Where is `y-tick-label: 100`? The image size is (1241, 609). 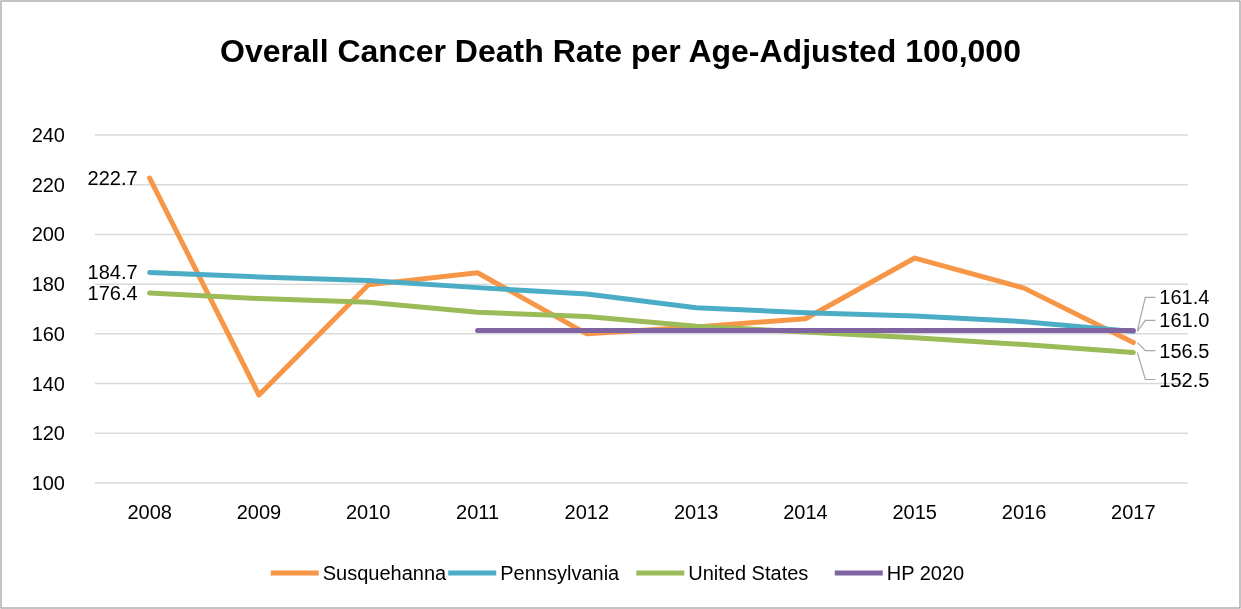 y-tick-label: 100 is located at coordinates (48, 483).